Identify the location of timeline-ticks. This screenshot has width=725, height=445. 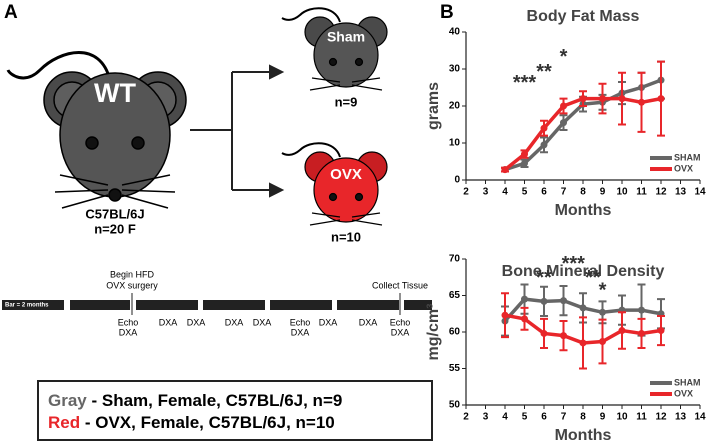
(266, 304).